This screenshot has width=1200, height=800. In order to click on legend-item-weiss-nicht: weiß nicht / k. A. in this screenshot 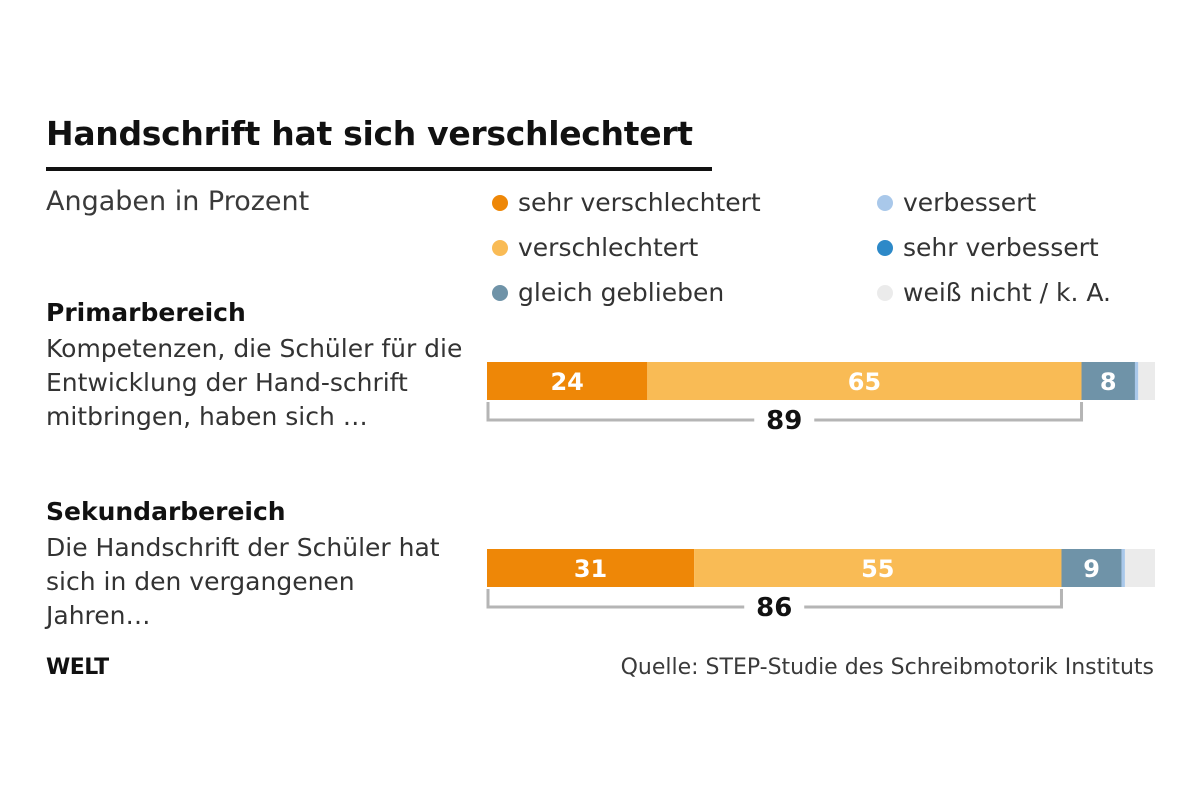, I will do `click(994, 292)`.